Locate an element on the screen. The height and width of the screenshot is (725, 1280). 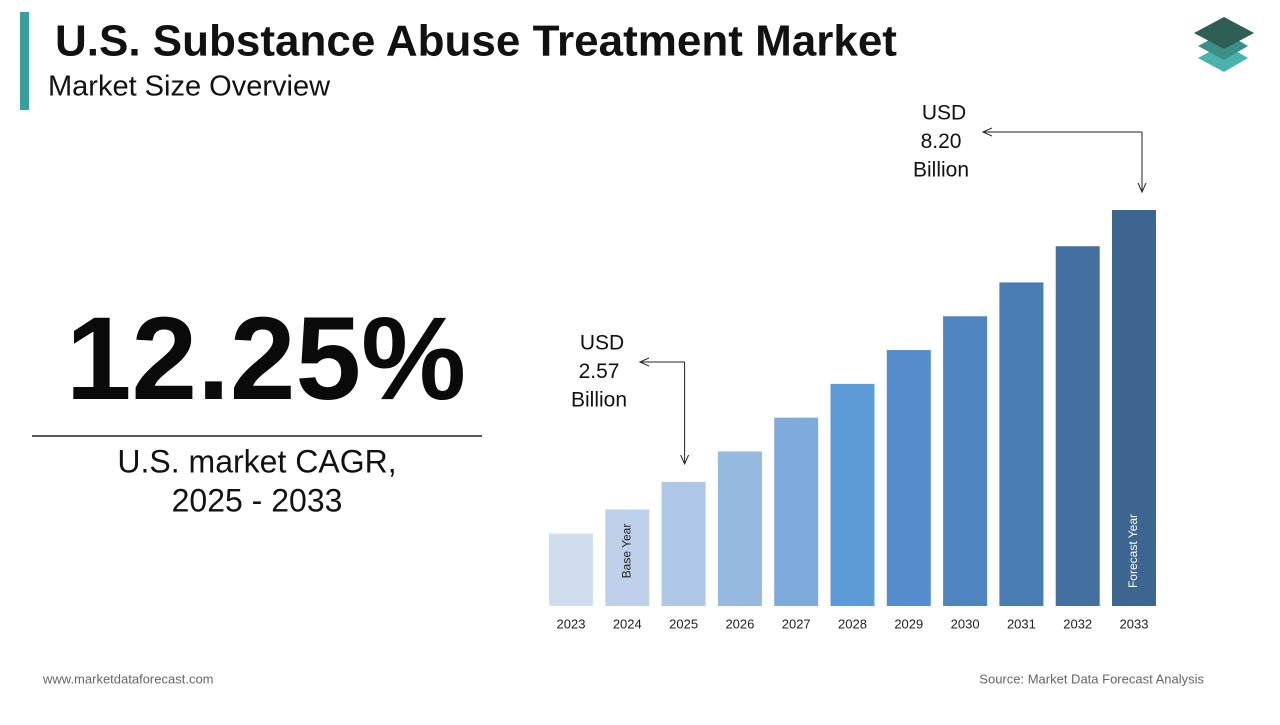
accent-bar is located at coordinates (24, 61).